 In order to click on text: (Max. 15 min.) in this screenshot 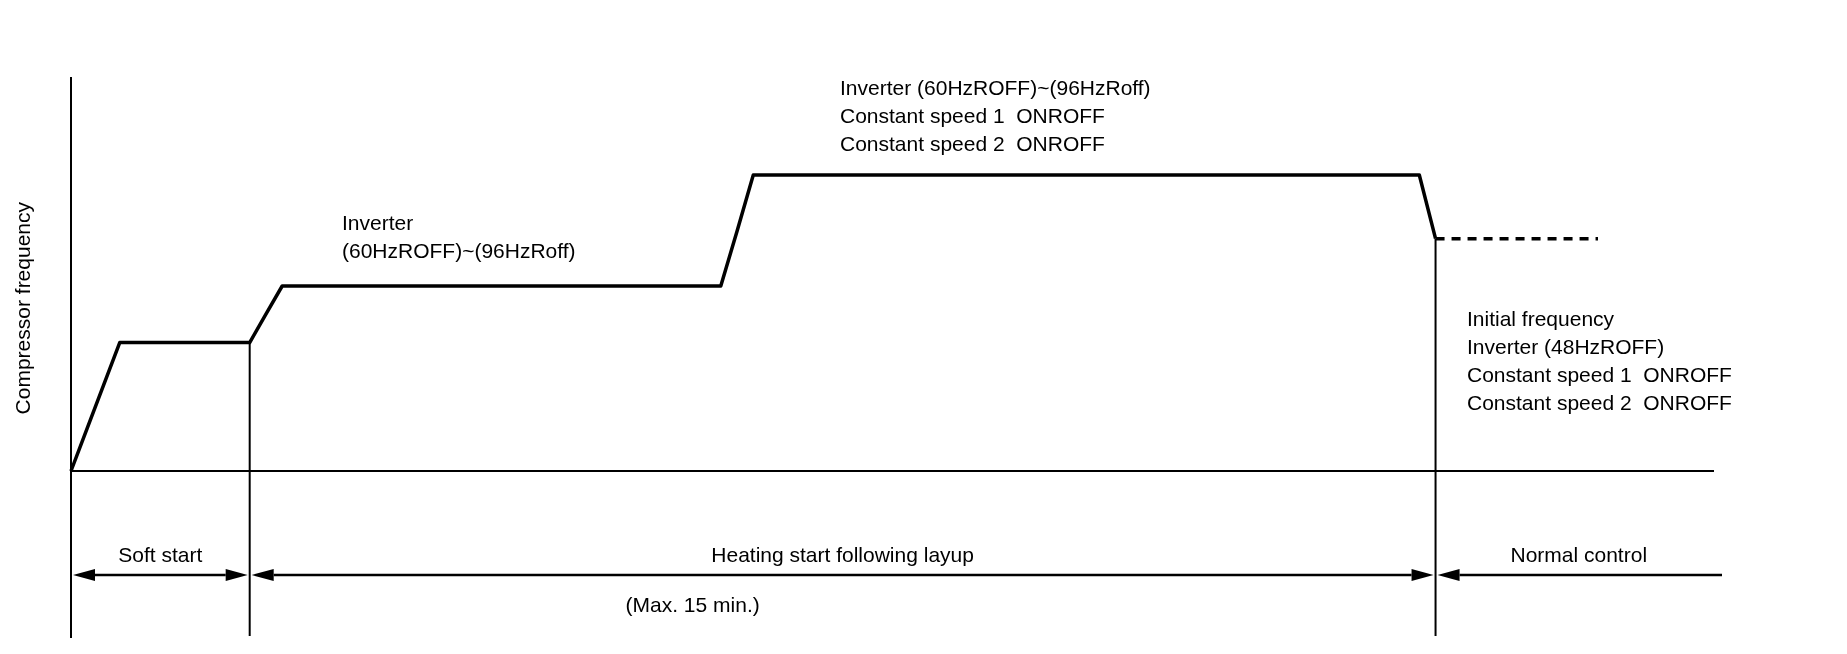, I will do `click(692, 604)`.